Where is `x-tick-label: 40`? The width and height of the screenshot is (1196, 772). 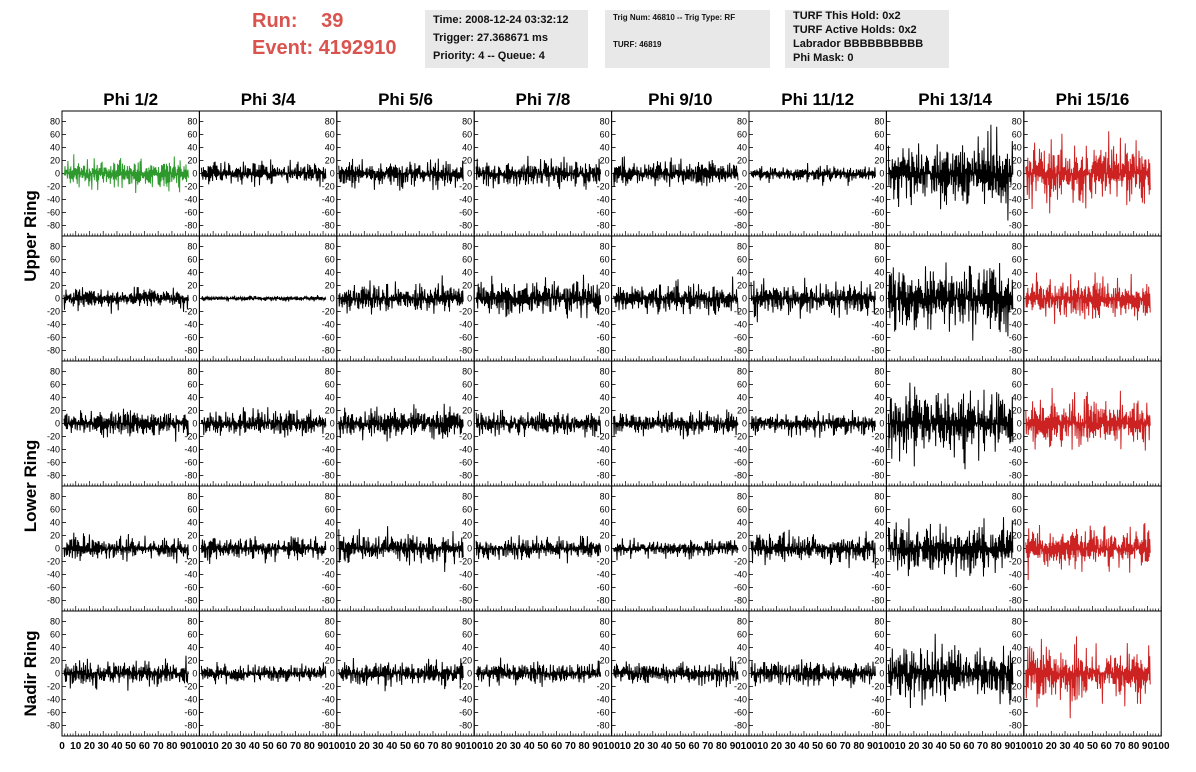 x-tick-label: 40 is located at coordinates (1079, 746).